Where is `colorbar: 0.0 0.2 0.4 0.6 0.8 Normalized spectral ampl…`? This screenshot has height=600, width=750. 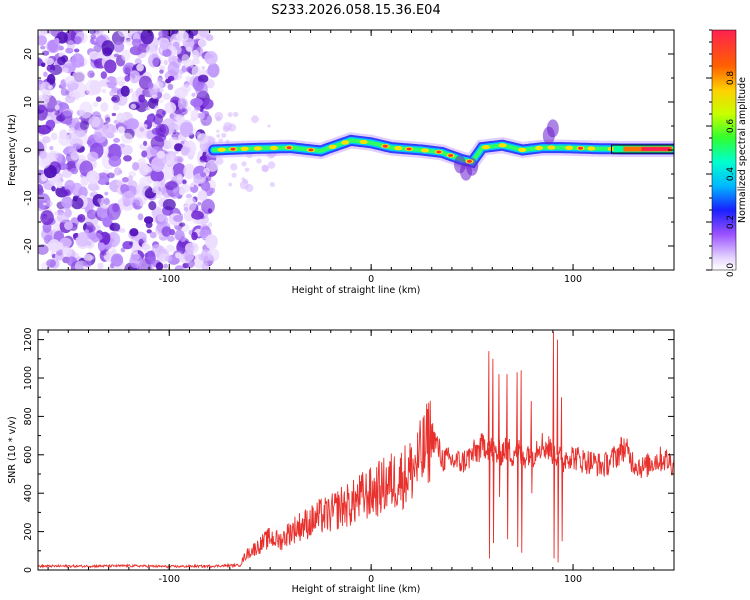
colorbar: 0.0 0.2 0.4 0.6 0.8 Normalized spectral ampl… is located at coordinates (727, 153).